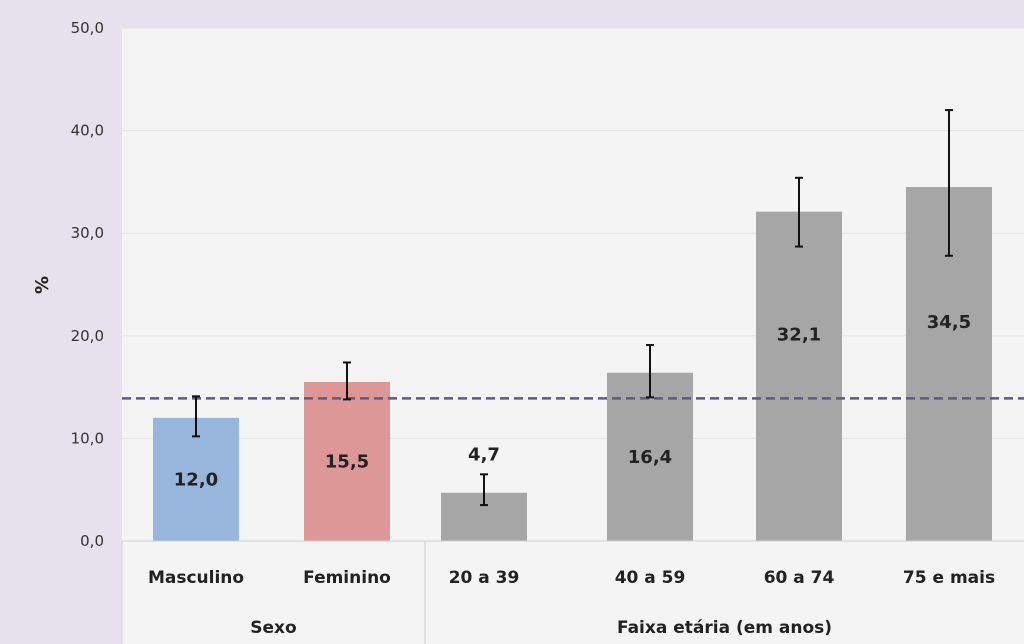  I want to click on x-group-label: Faixa etária (em anos), so click(724, 628).